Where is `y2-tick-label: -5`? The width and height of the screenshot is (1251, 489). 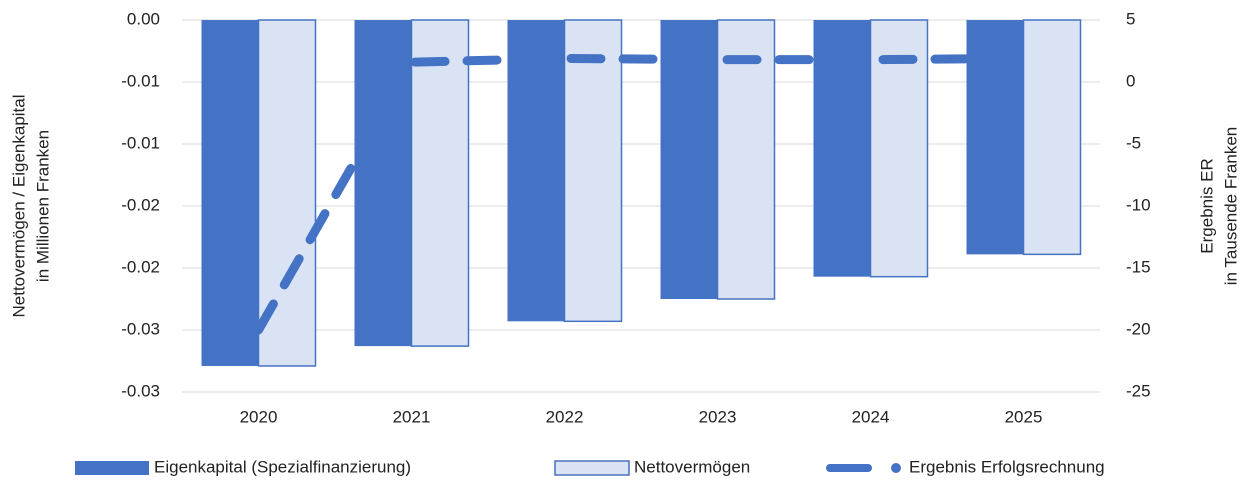
y2-tick-label: -5 is located at coordinates (1133, 142).